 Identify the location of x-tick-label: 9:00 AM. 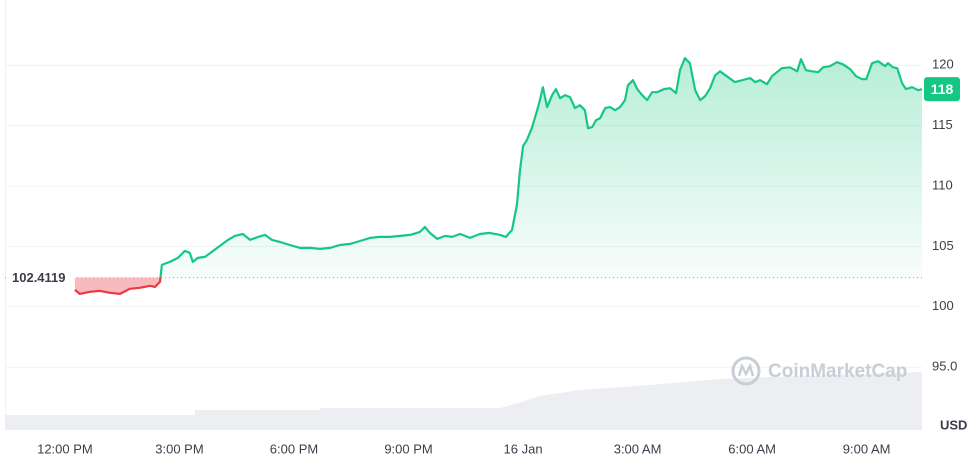
(867, 448).